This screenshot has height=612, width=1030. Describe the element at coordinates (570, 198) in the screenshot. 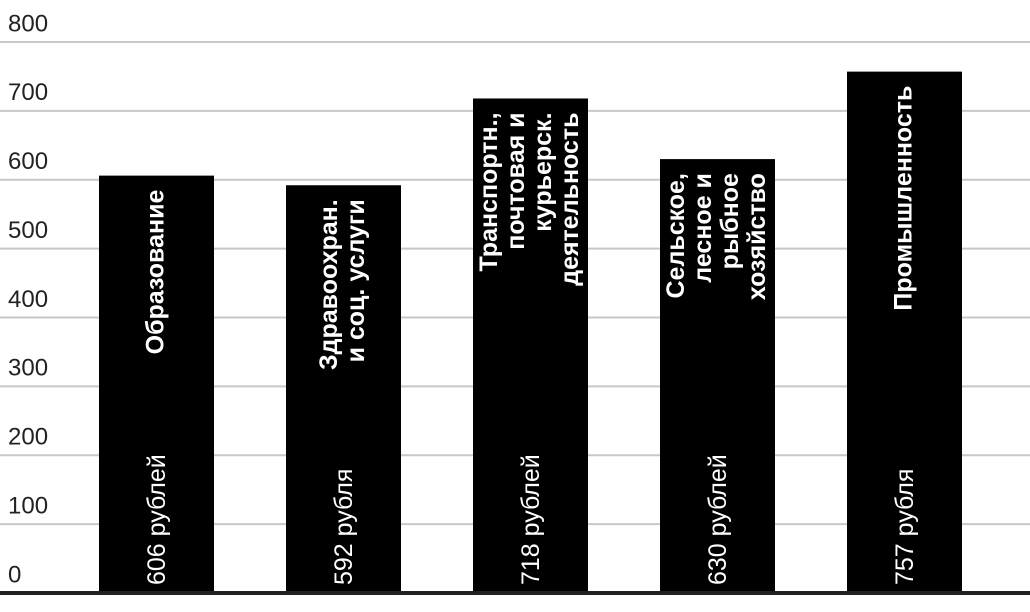

I see `category-line: деятельность` at that location.